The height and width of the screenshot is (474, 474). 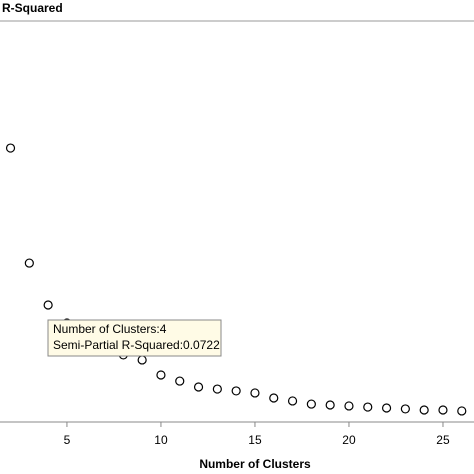 I want to click on x-axis-title: Number of Clusters, so click(x=255, y=464).